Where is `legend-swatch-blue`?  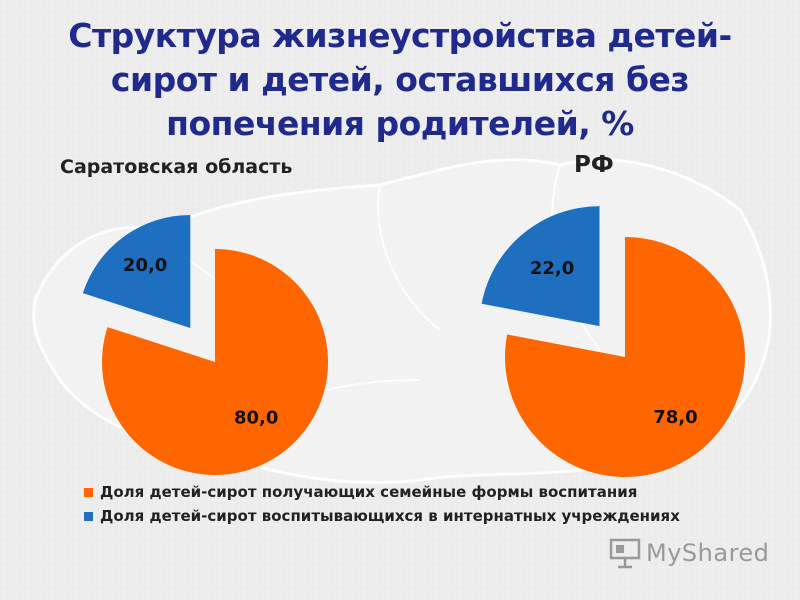 legend-swatch-blue is located at coordinates (88, 516).